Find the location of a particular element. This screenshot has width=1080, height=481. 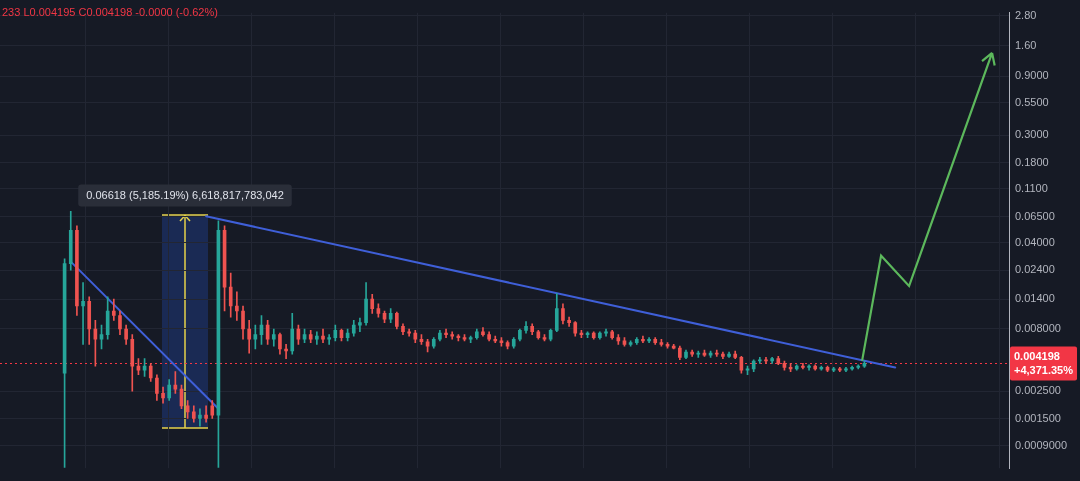

y-tick-label: 2.80 is located at coordinates (1026, 14).